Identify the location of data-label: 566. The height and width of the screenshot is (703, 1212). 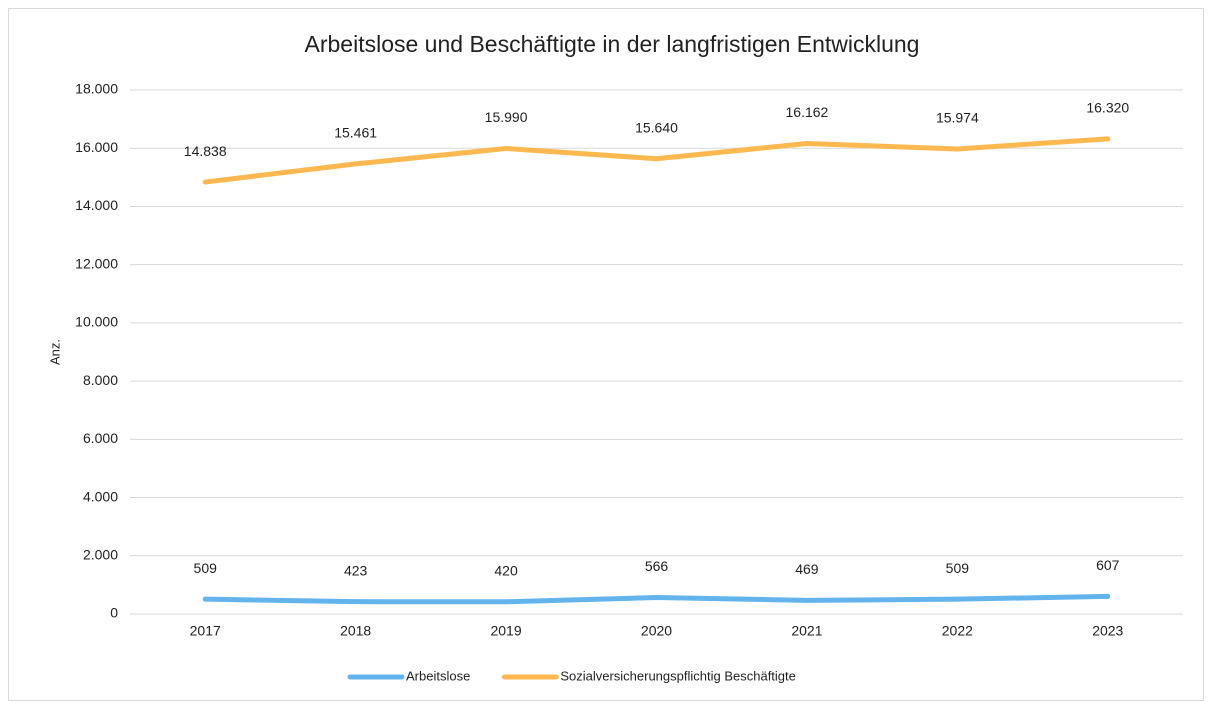
(657, 566).